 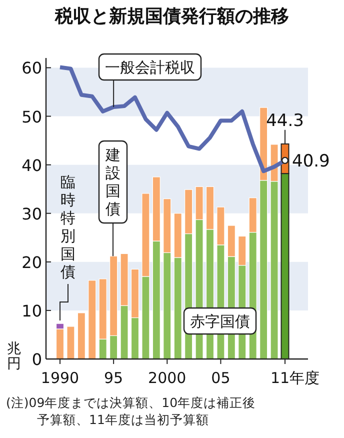 I want to click on y-tick-label: 30, so click(x=32, y=214).